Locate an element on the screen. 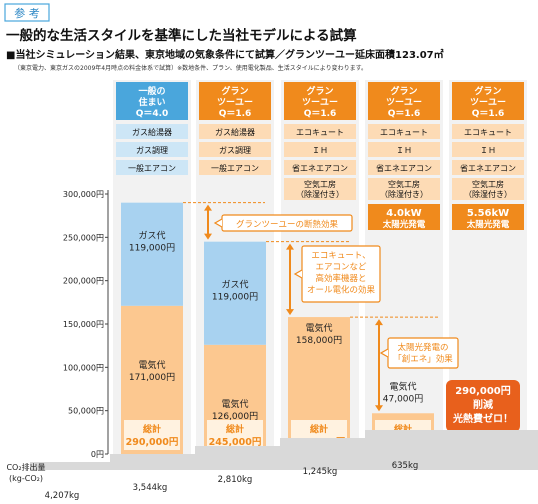 This screenshot has height=504, width=538. bar-electricity-label: 126,000円 is located at coordinates (235, 416).